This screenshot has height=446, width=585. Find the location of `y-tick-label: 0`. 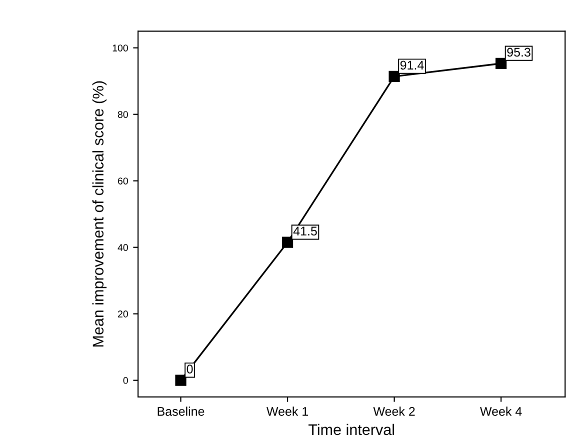

y-tick-label: 0 is located at coordinates (125, 380).